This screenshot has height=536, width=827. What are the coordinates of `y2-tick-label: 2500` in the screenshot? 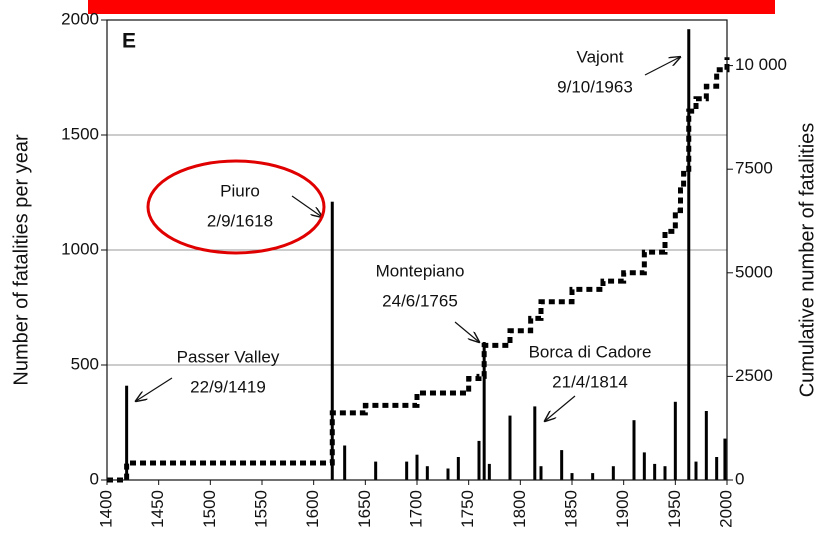 It's located at (754, 375).